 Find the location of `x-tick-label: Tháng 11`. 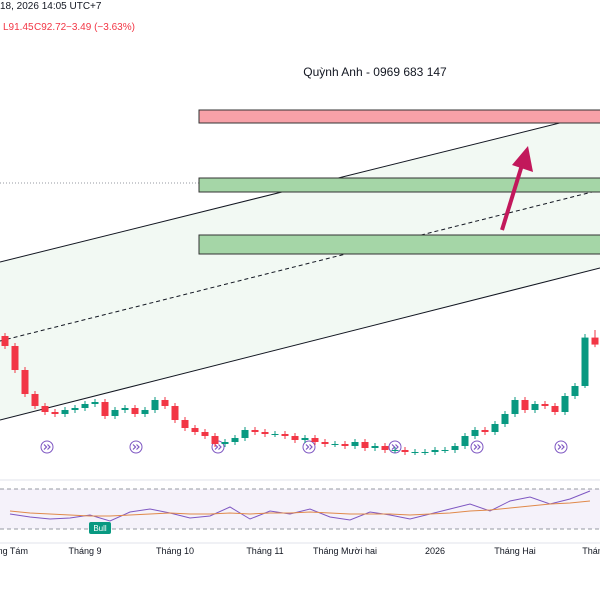

x-tick-label: Tháng 11 is located at coordinates (264, 551).